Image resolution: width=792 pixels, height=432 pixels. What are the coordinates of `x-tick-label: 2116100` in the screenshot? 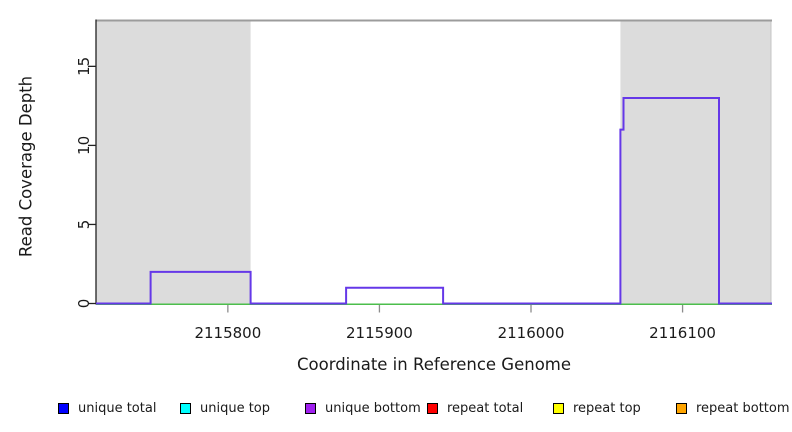 It's located at (682, 333).